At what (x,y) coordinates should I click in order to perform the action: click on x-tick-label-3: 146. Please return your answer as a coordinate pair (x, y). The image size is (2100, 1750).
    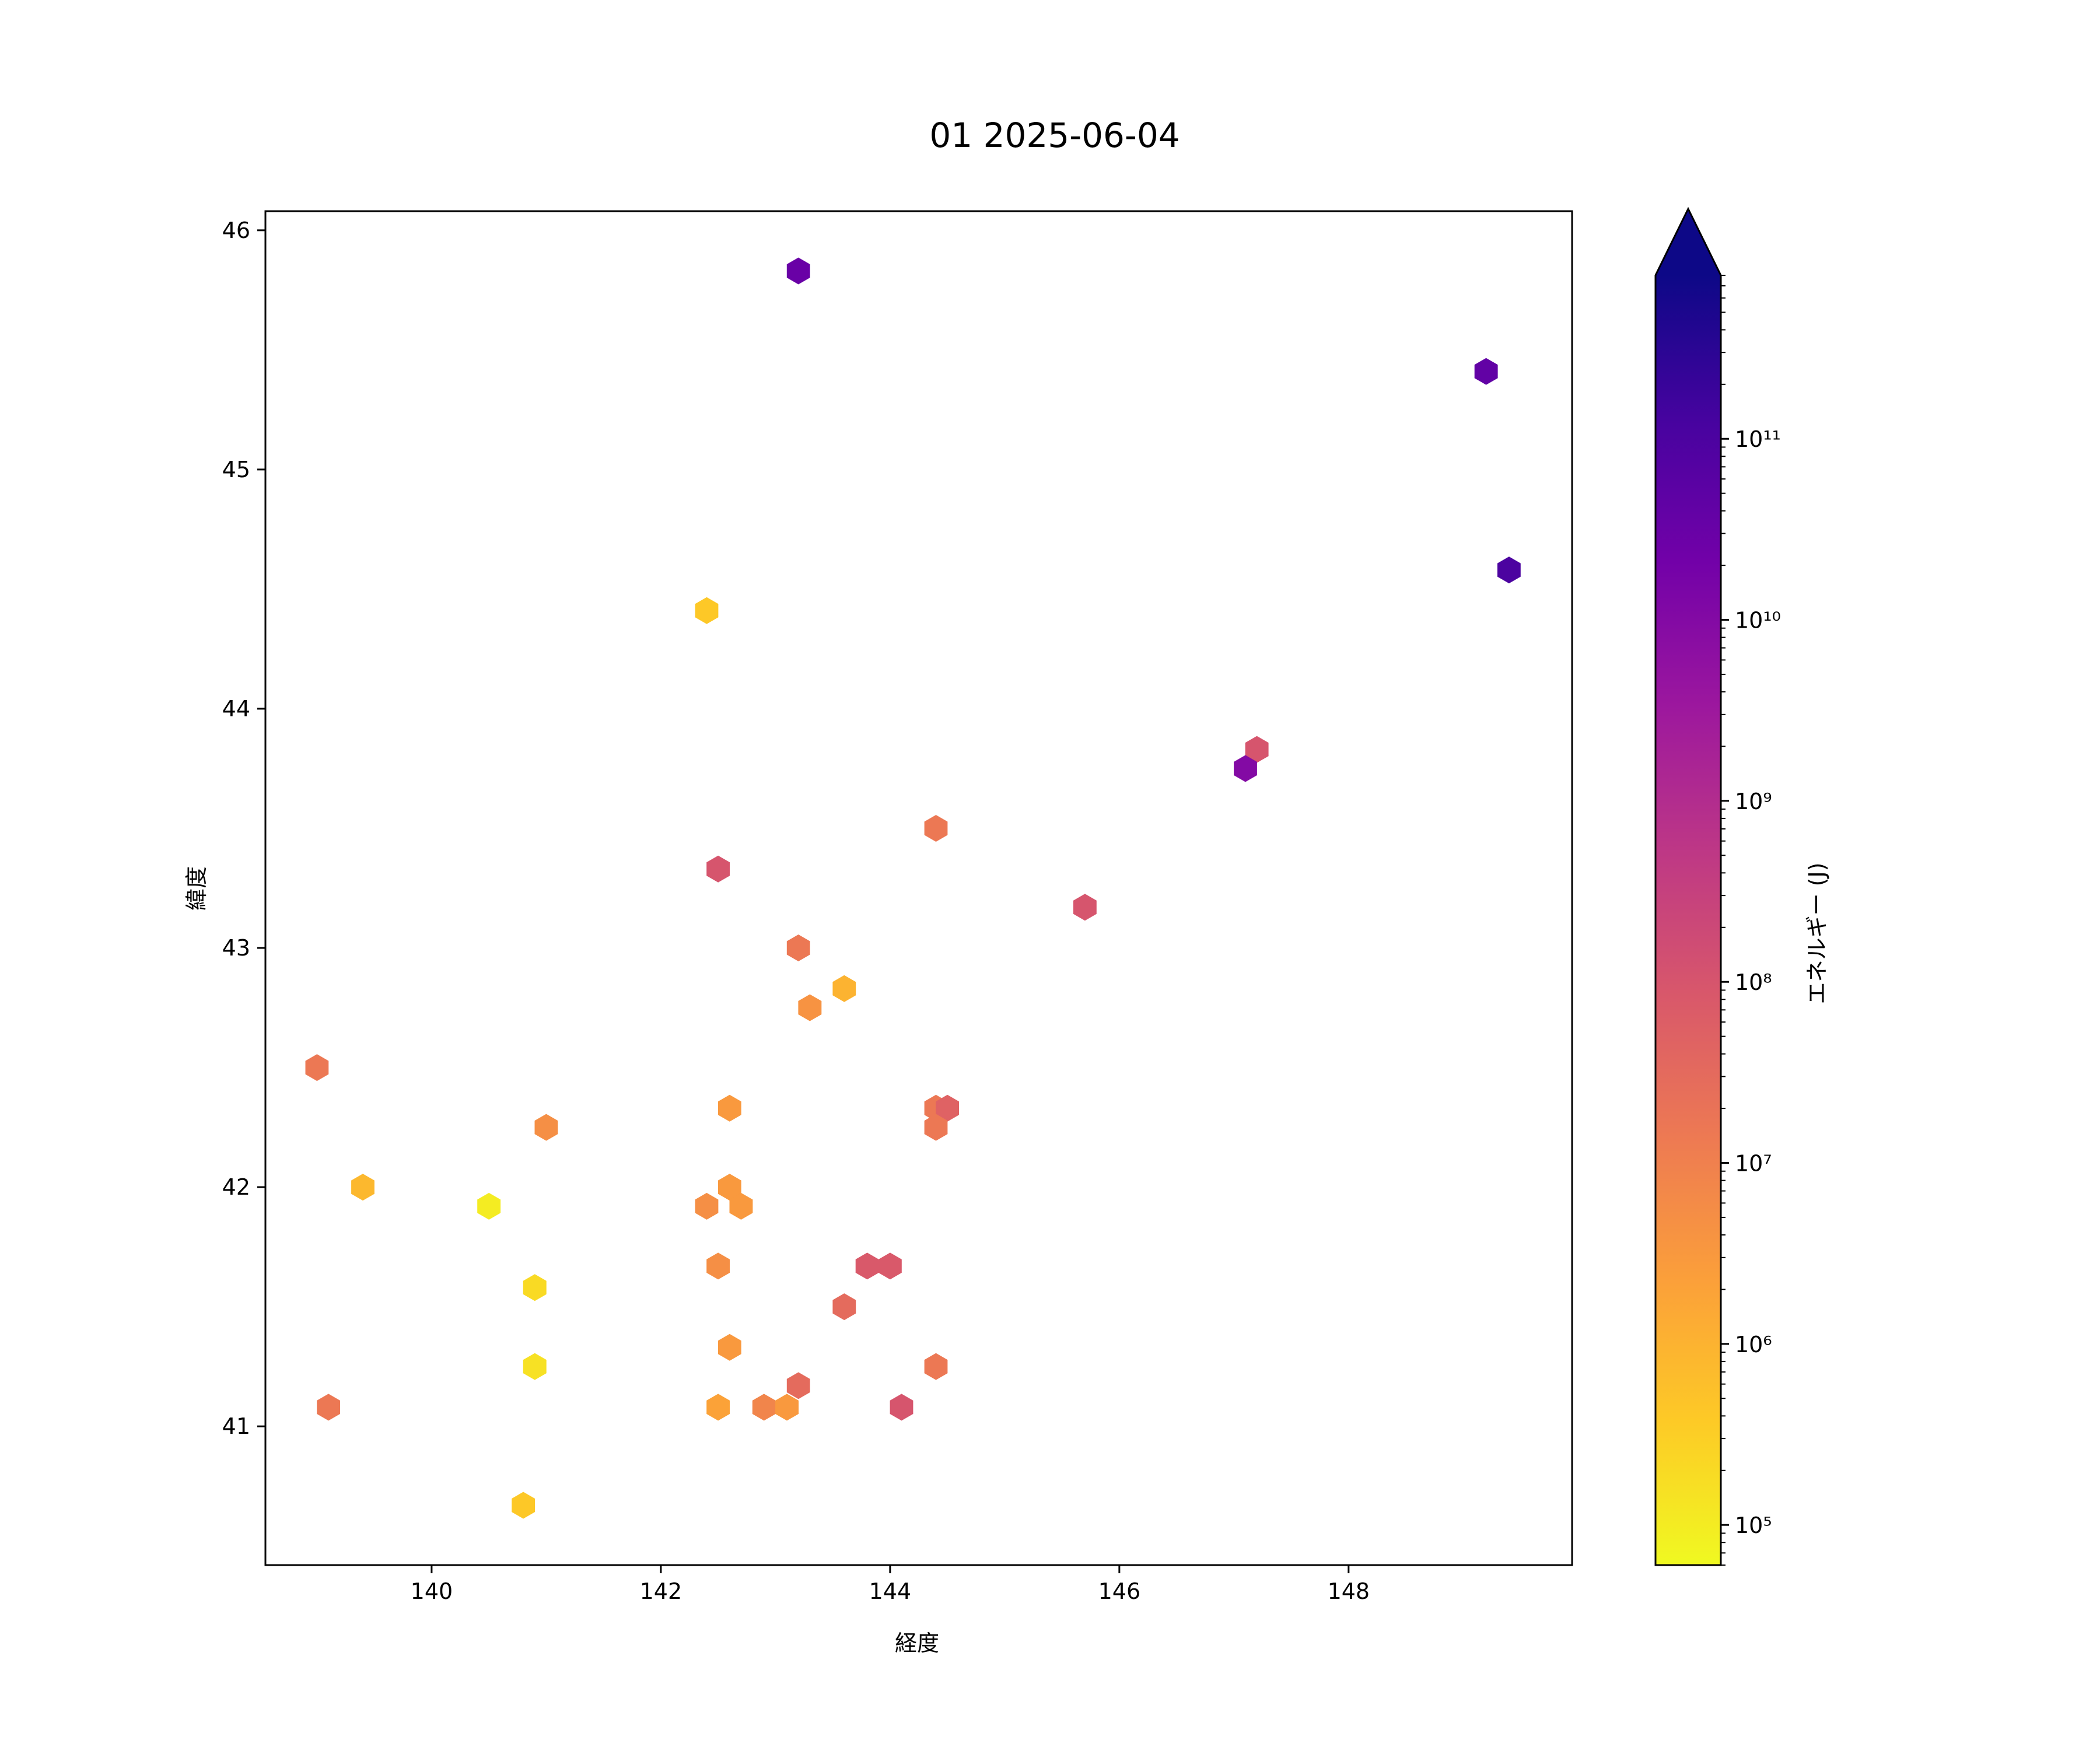
    Looking at the image, I should click on (1119, 1591).